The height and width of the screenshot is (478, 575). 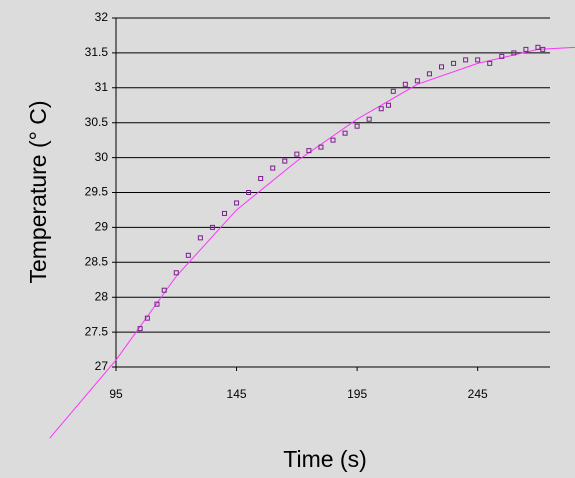 I want to click on x-tick-label: 145, so click(x=237, y=394).